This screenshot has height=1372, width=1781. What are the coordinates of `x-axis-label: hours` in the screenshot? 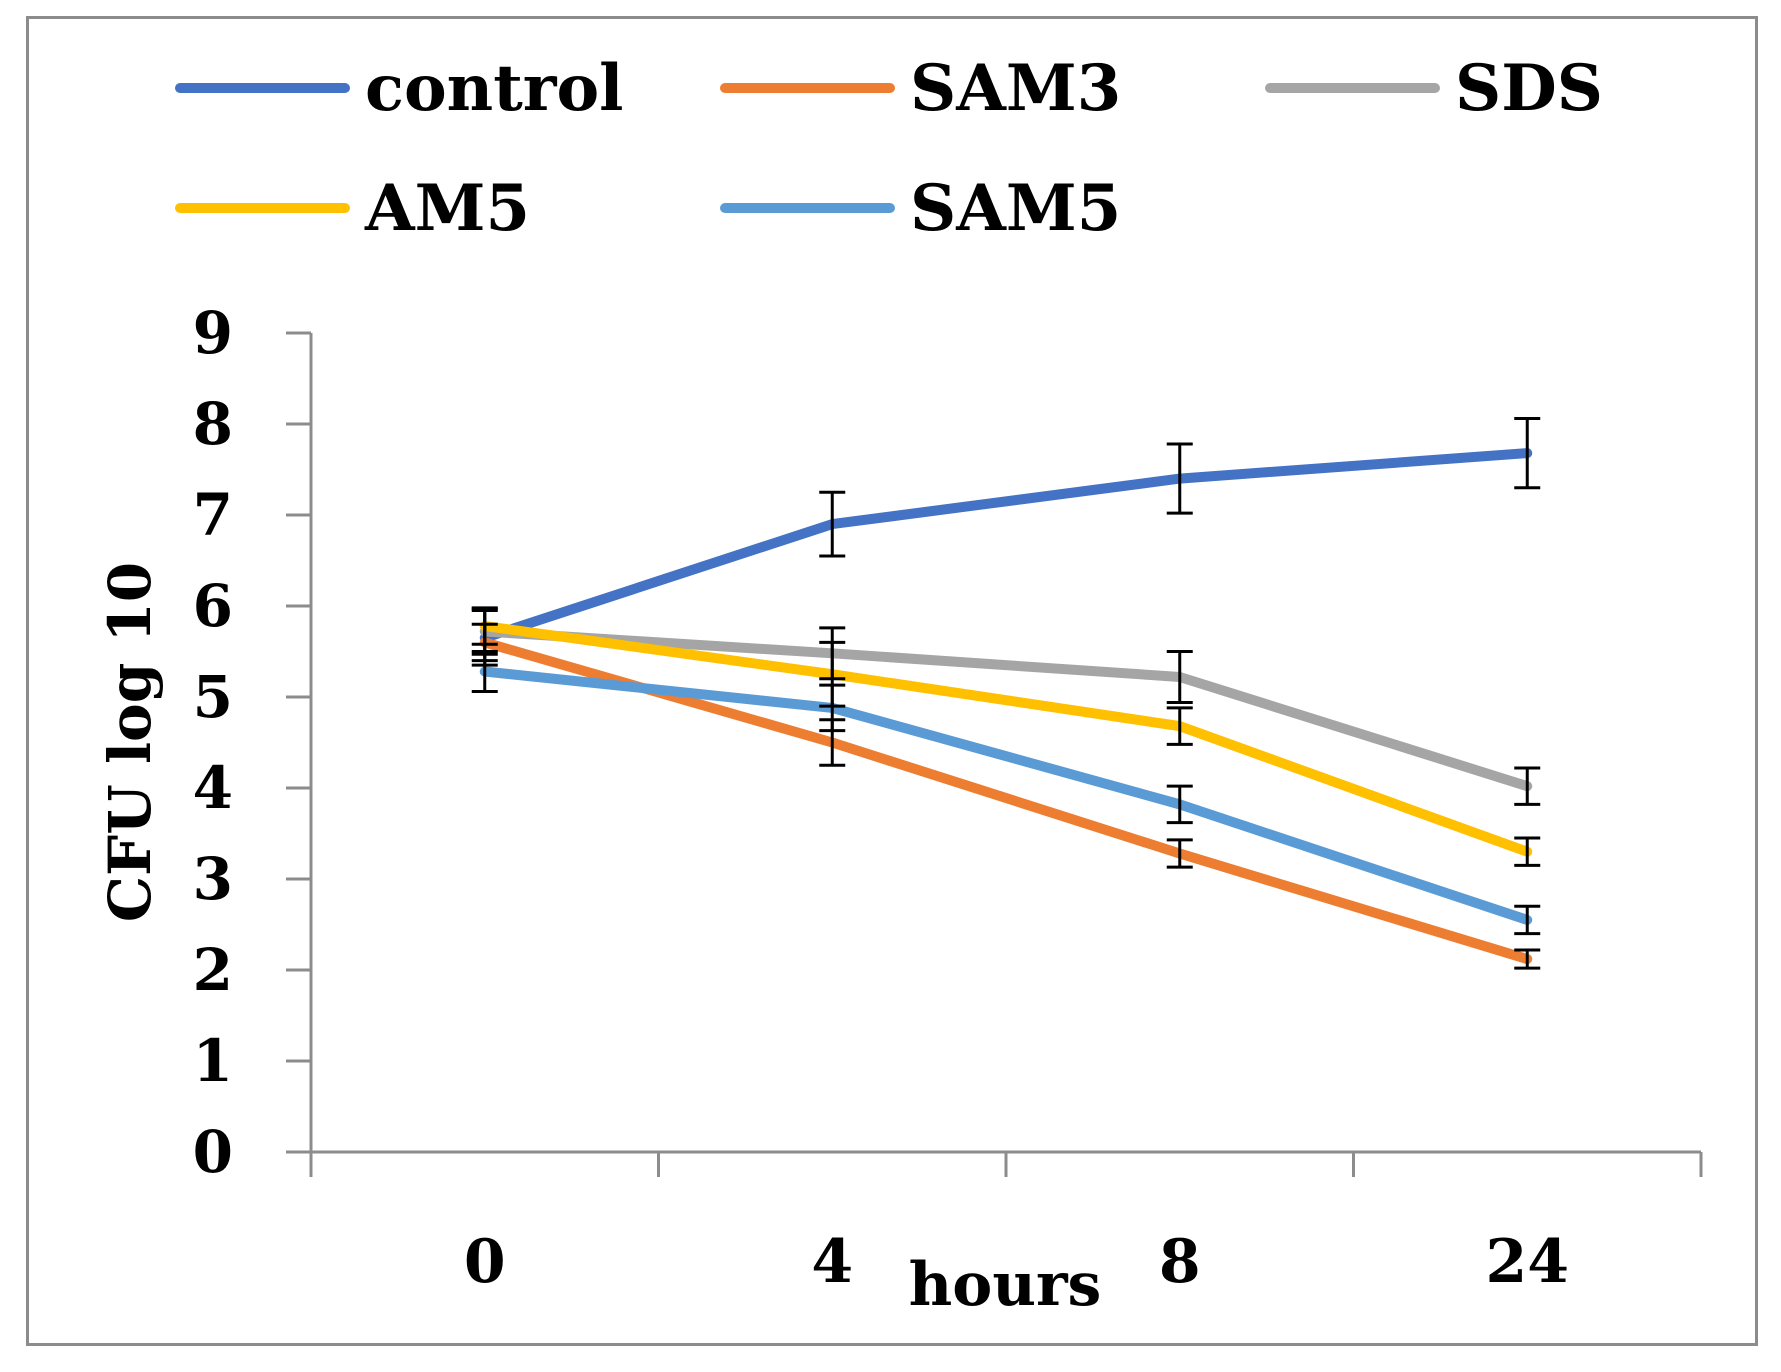 It's located at (1005, 1285).